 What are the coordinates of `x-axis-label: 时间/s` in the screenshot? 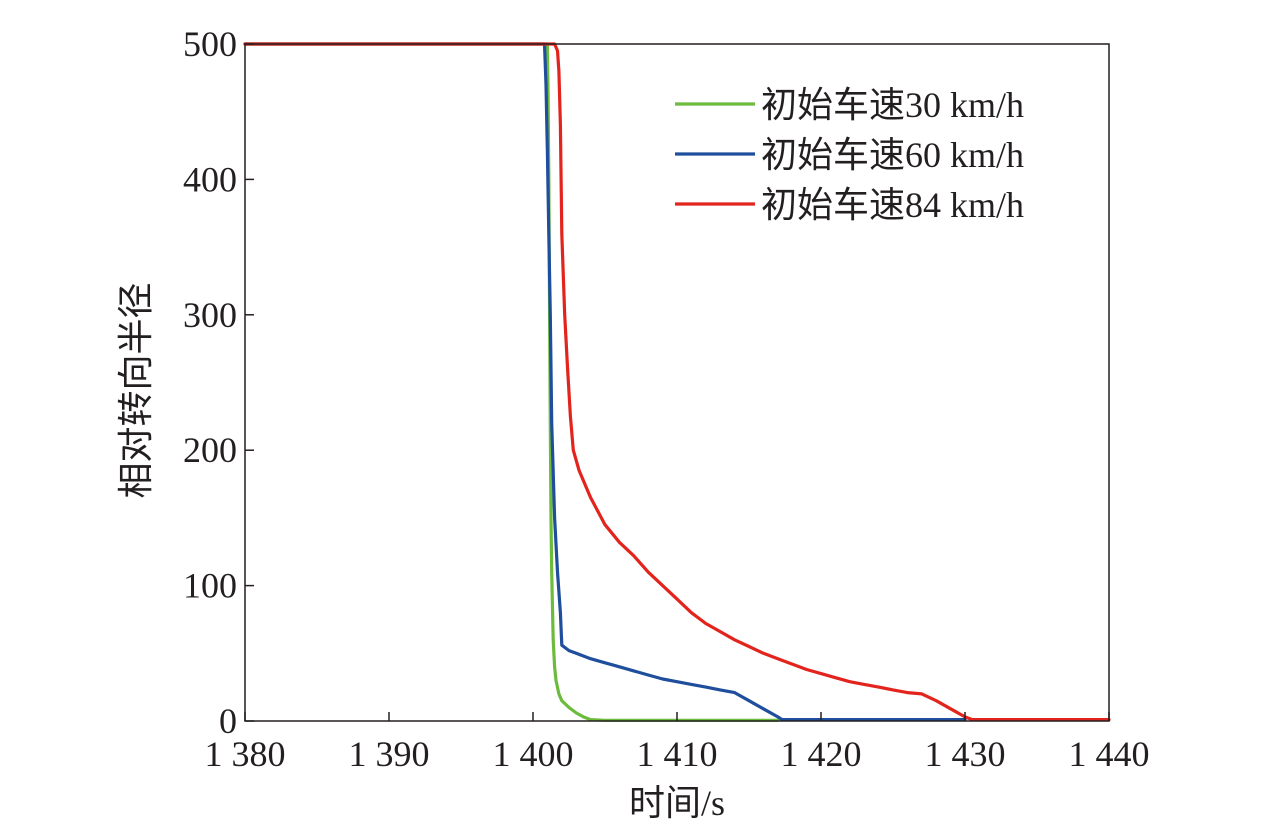 It's located at (677, 803).